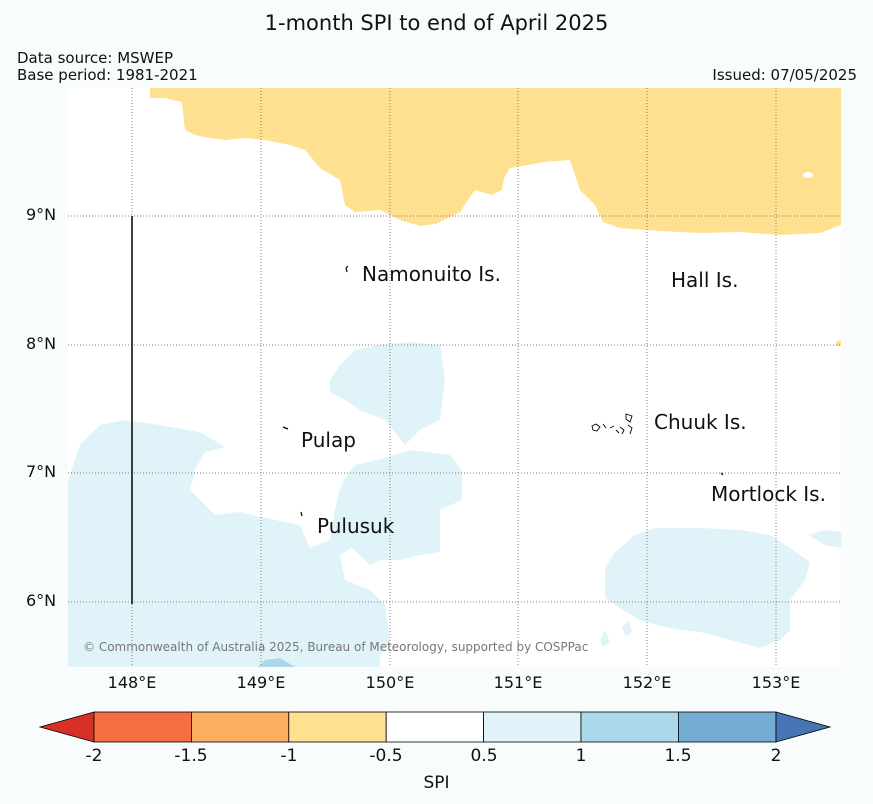 Image resolution: width=873 pixels, height=804 pixels. I want to click on place-label-mortlock: Mortlock Is., so click(768, 494).